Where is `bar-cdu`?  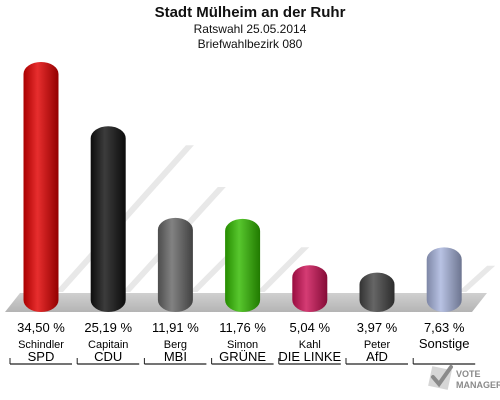 bar-cdu is located at coordinates (108, 219).